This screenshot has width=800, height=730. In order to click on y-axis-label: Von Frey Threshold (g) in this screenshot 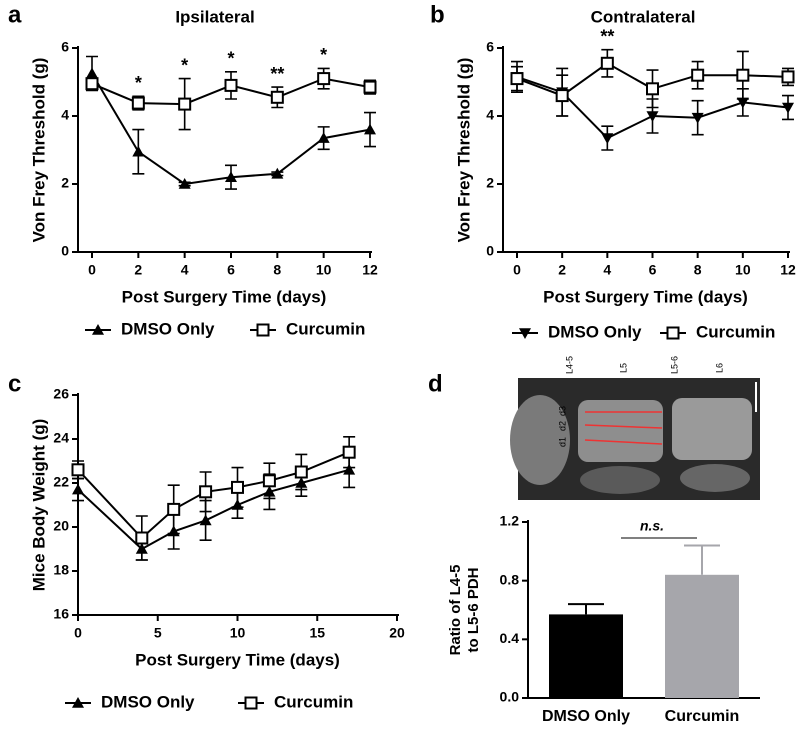, I will do `click(38, 150)`.